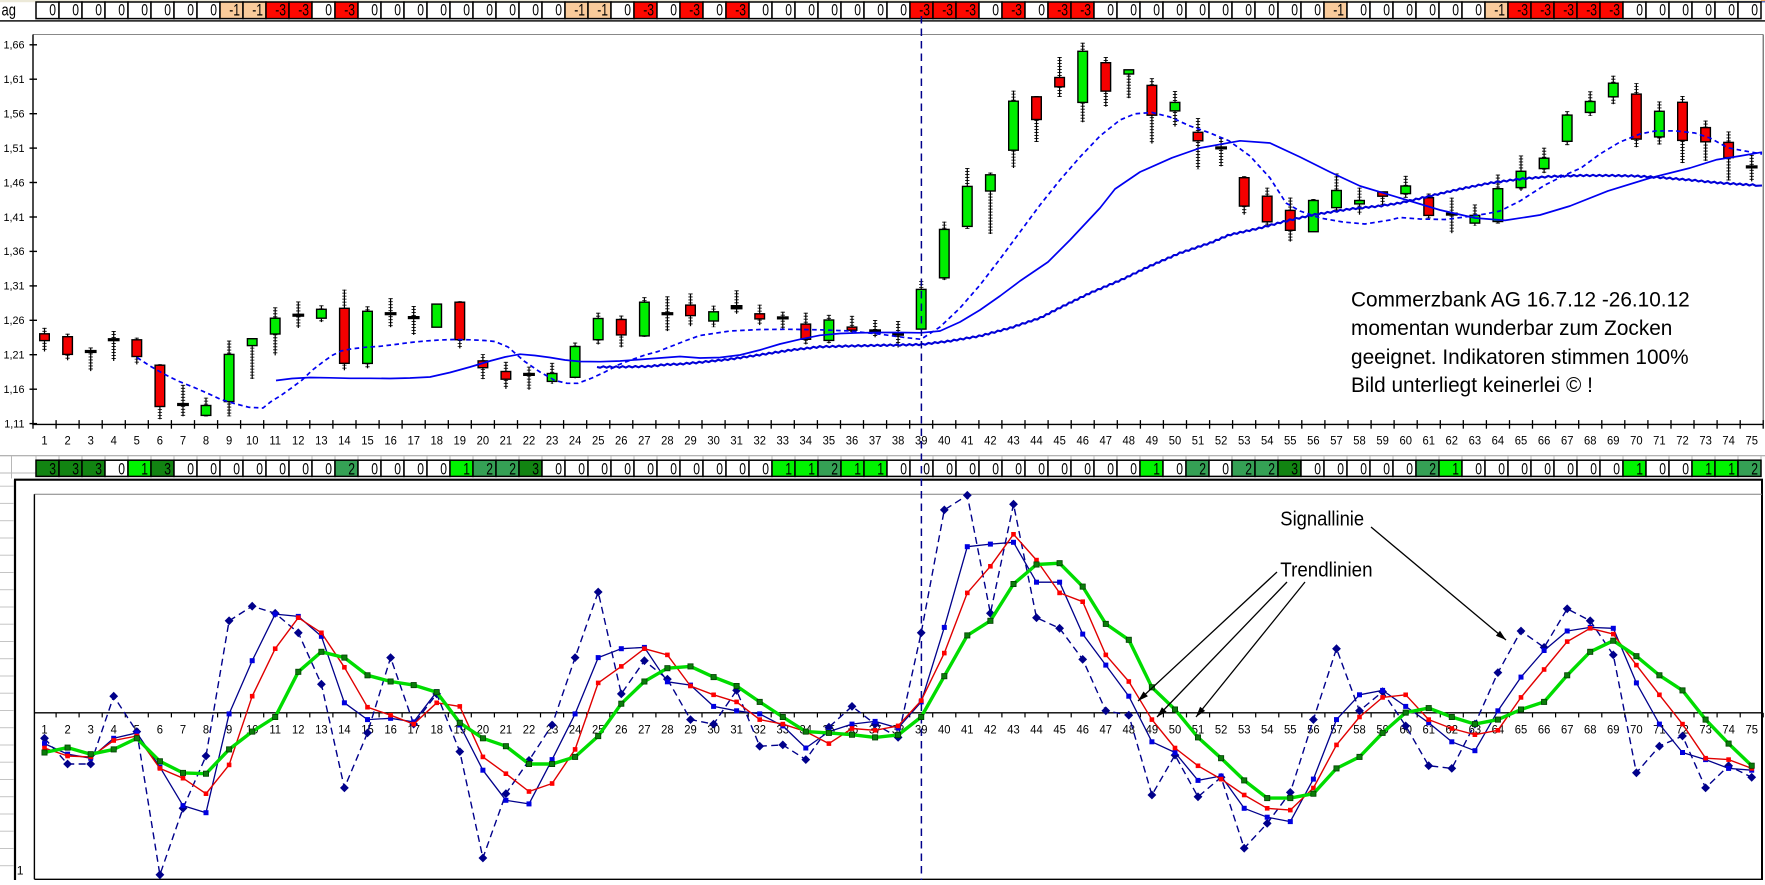 The height and width of the screenshot is (885, 1765). What do you see at coordinates (967, 441) in the screenshot?
I see `svg-text: 41` at bounding box center [967, 441].